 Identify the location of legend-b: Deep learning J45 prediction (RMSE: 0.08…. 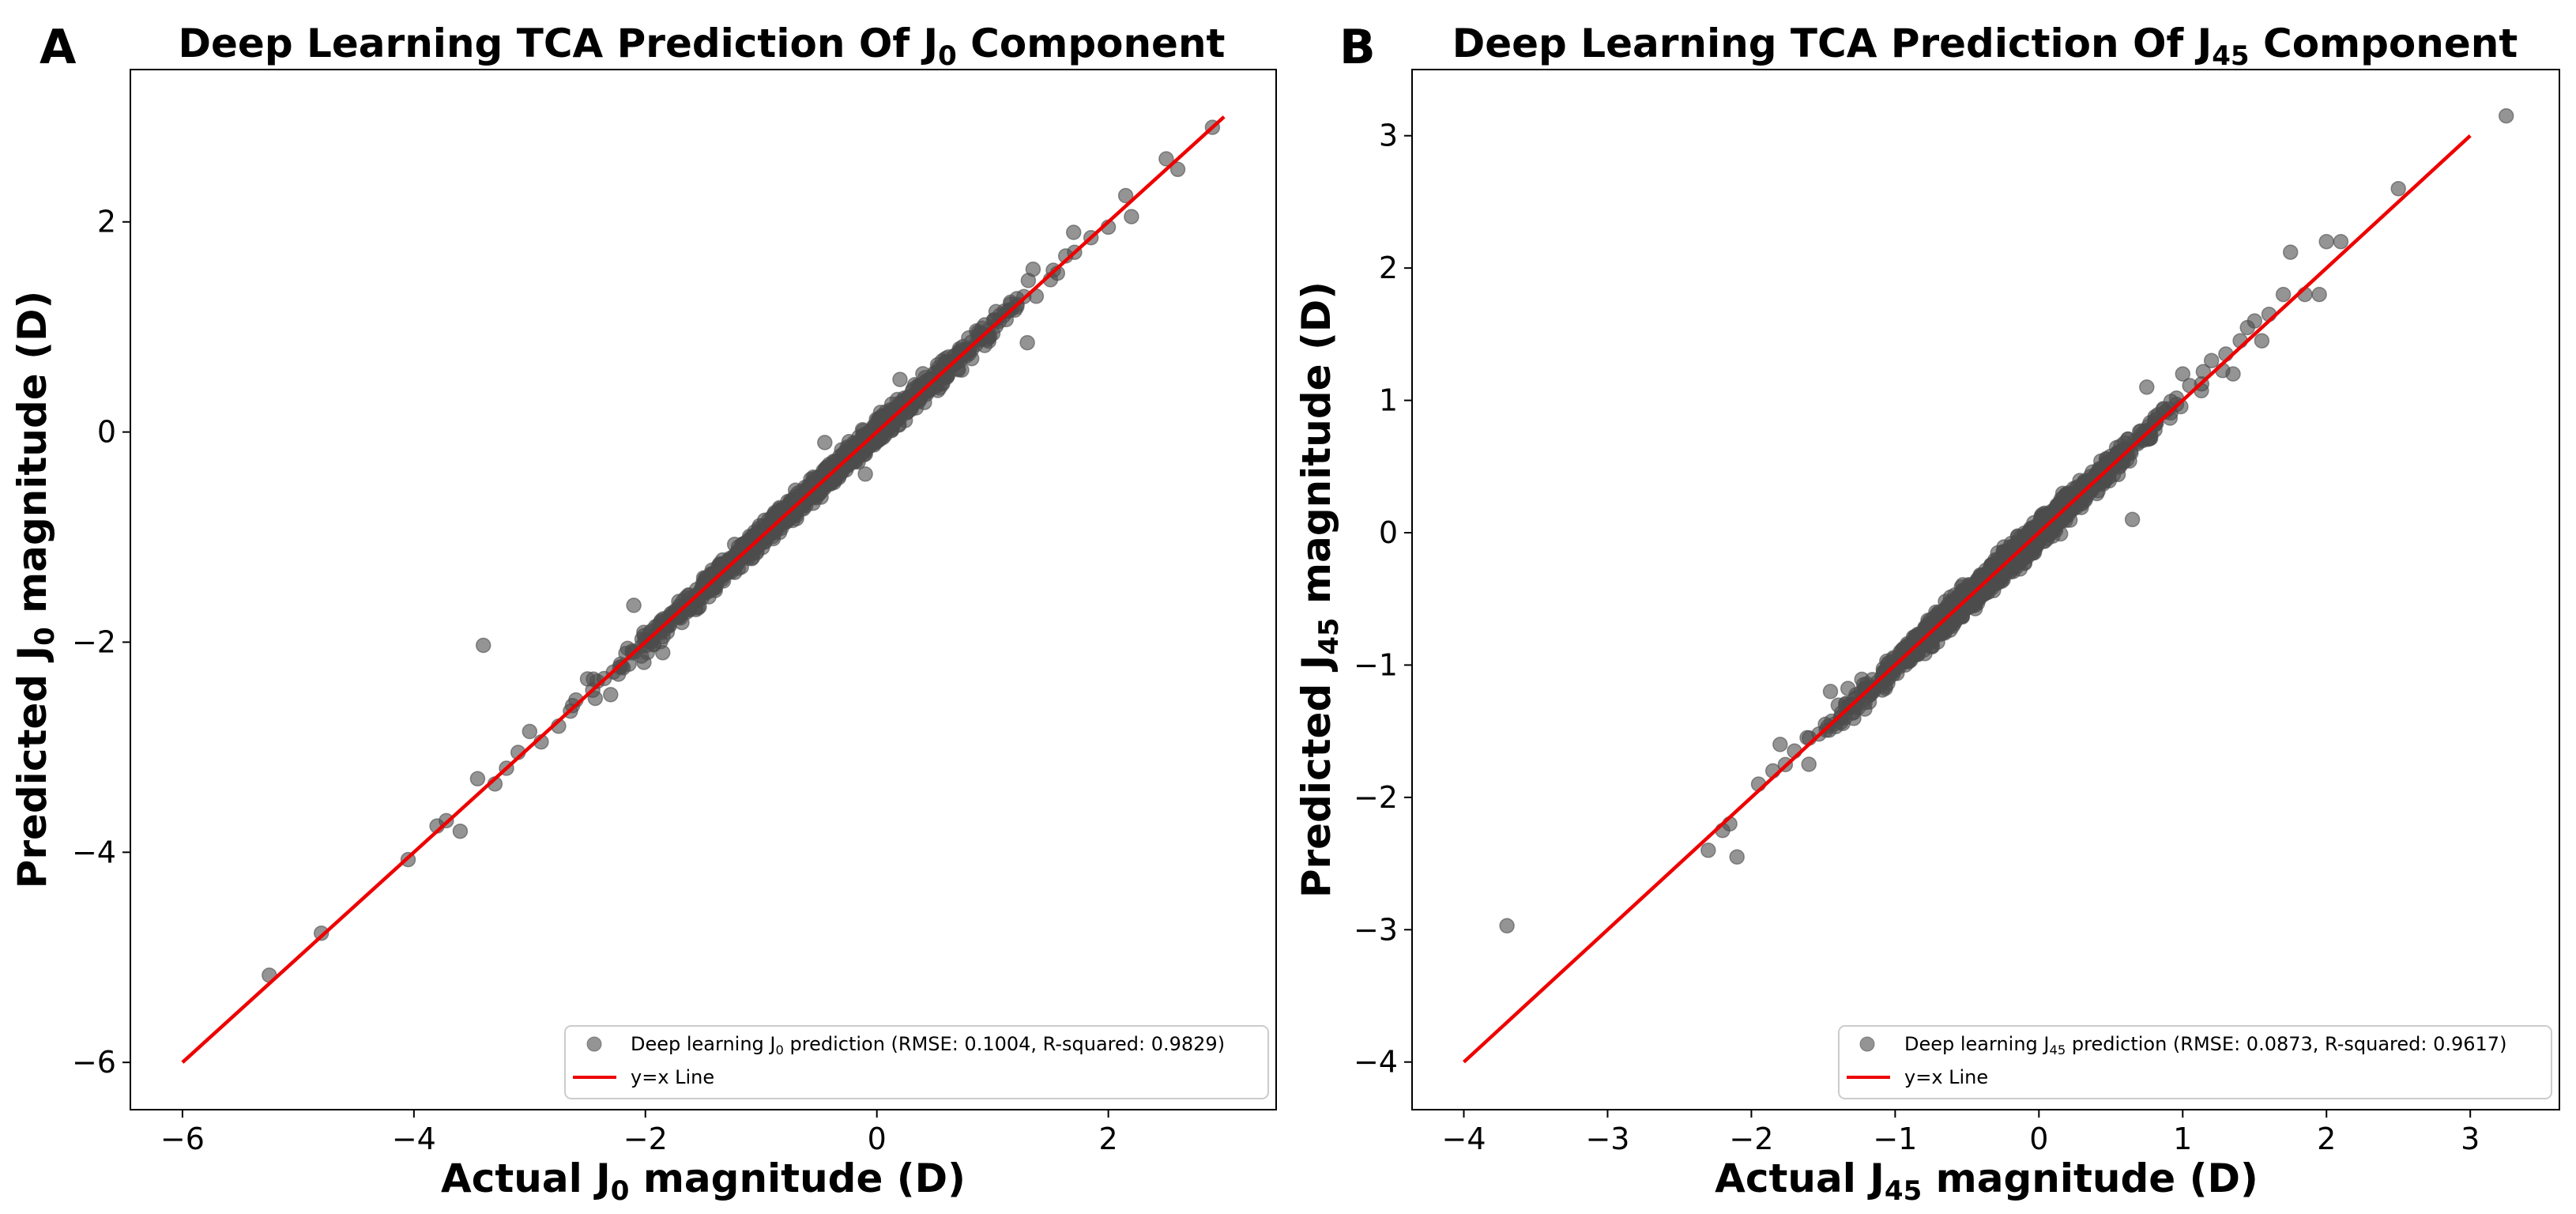
(2195, 1062).